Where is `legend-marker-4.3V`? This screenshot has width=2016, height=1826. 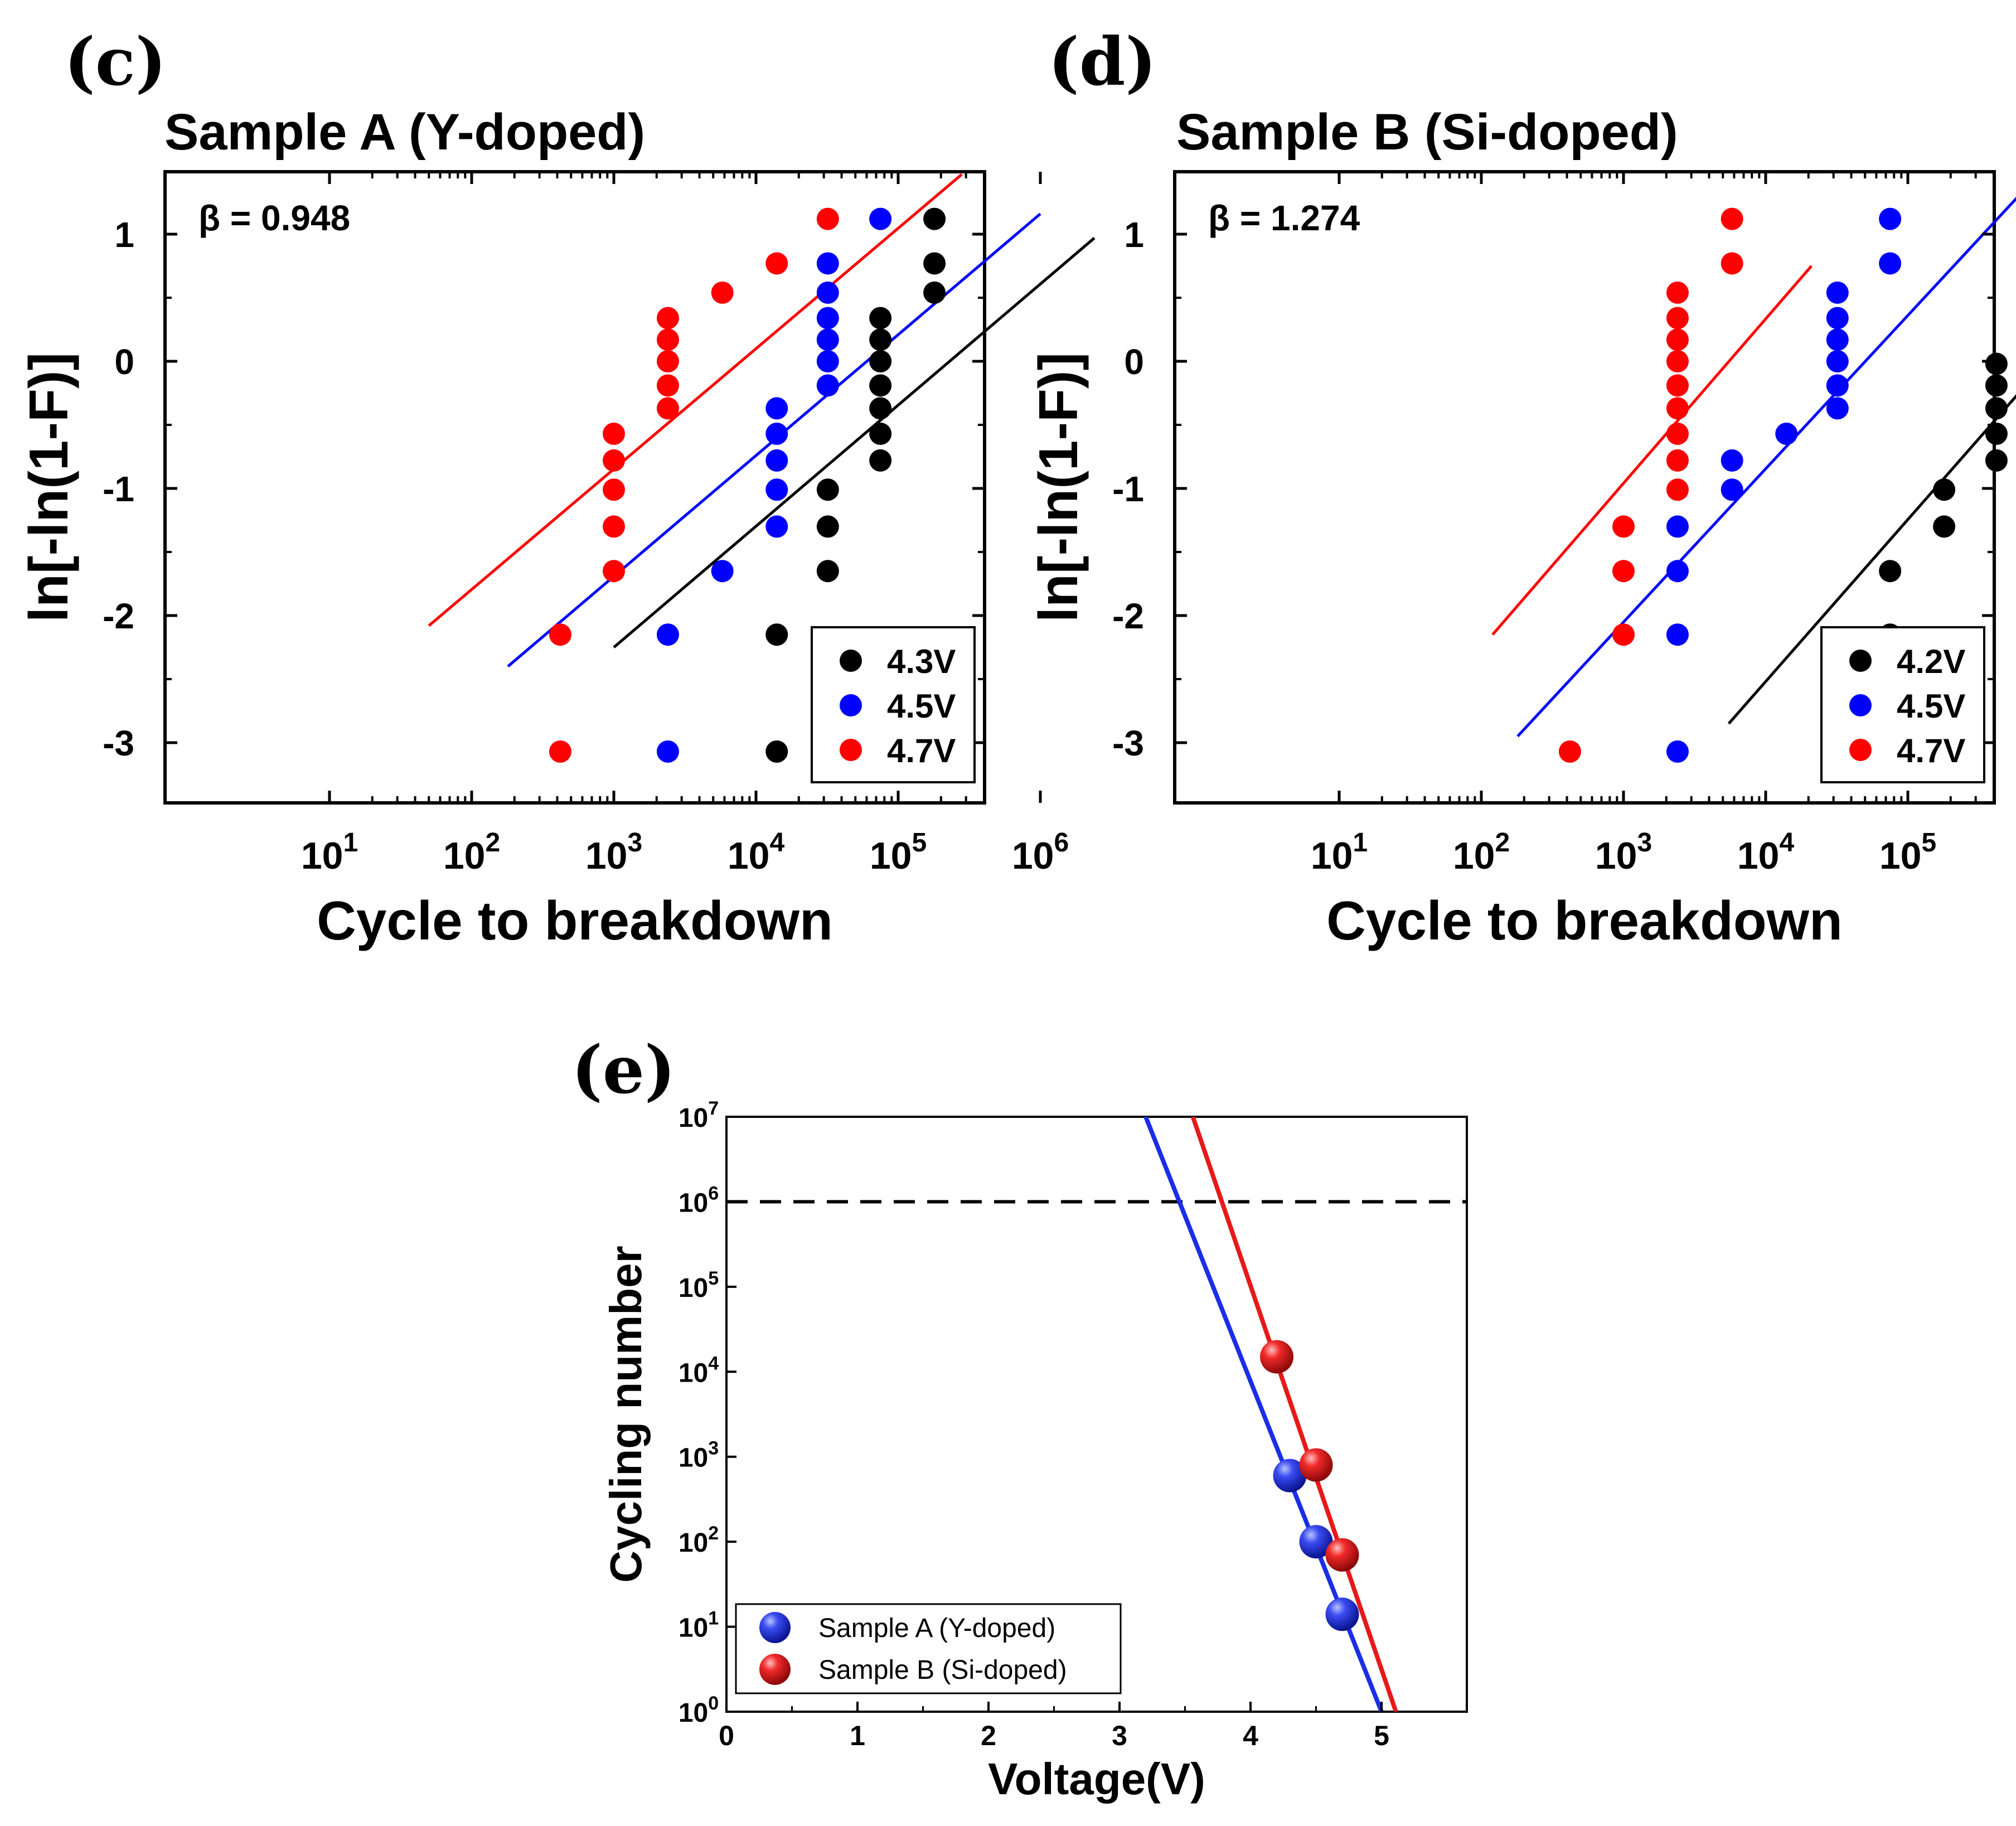
legend-marker-4.3V is located at coordinates (851, 661).